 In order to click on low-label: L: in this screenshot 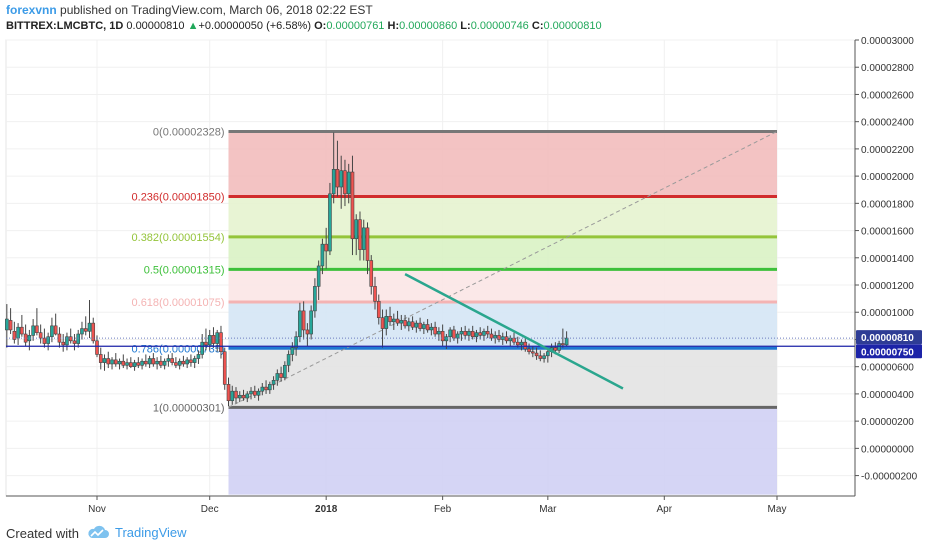, I will do `click(465, 26)`.